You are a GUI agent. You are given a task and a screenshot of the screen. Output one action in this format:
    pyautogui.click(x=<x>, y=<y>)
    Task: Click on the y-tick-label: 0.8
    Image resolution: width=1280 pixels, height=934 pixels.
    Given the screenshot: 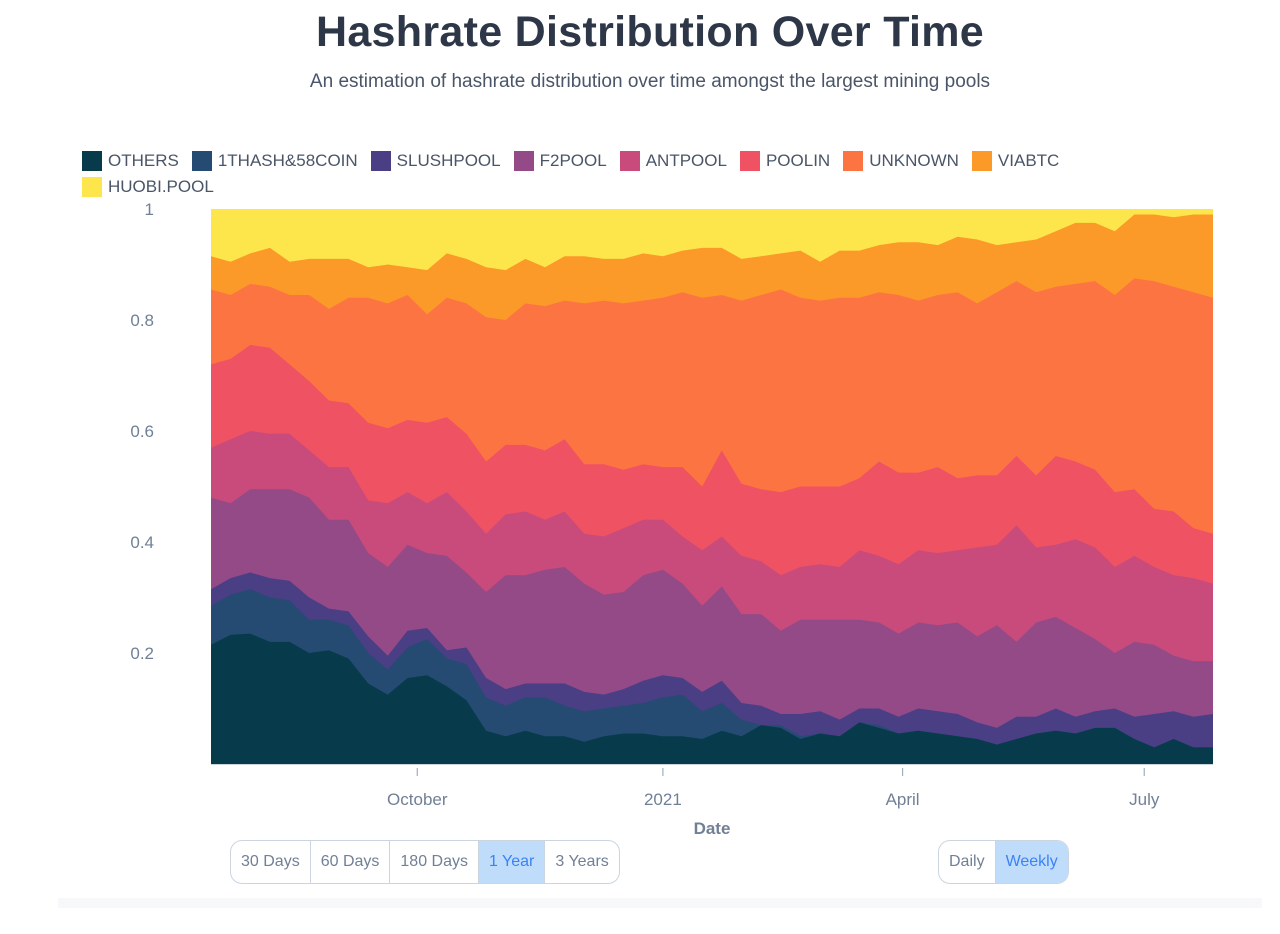 What is the action you would take?
    pyautogui.click(x=142, y=320)
    